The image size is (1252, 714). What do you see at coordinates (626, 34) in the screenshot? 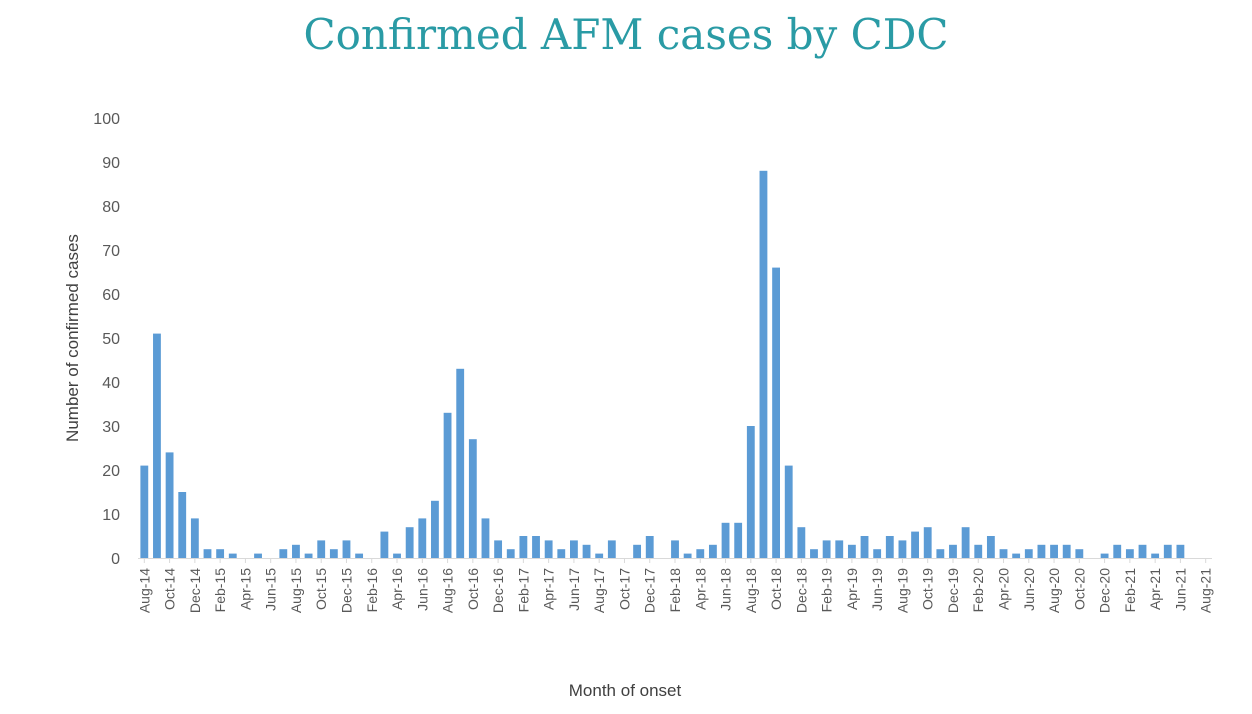
I see `chart-title: Confirmed AFM cases by CDC` at bounding box center [626, 34].